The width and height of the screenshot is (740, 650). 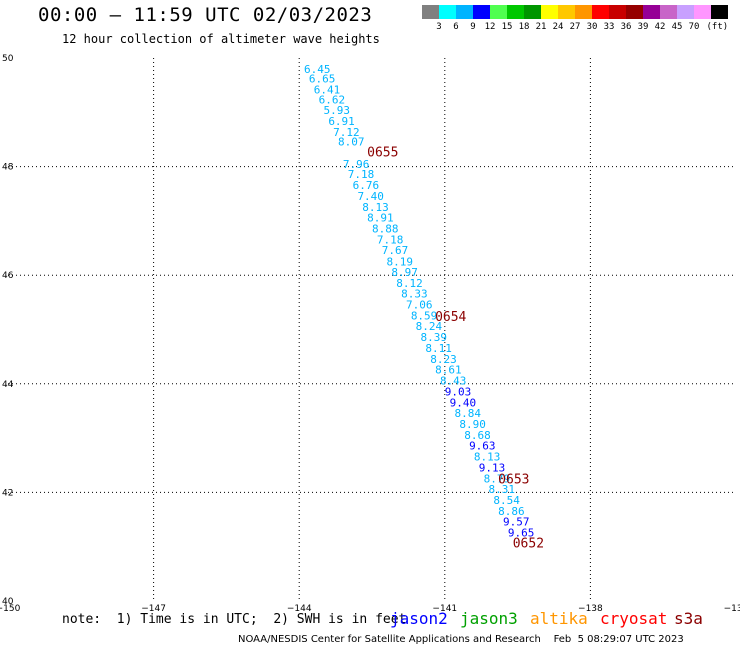 I want to click on legend-label: 70, so click(x=694, y=27).